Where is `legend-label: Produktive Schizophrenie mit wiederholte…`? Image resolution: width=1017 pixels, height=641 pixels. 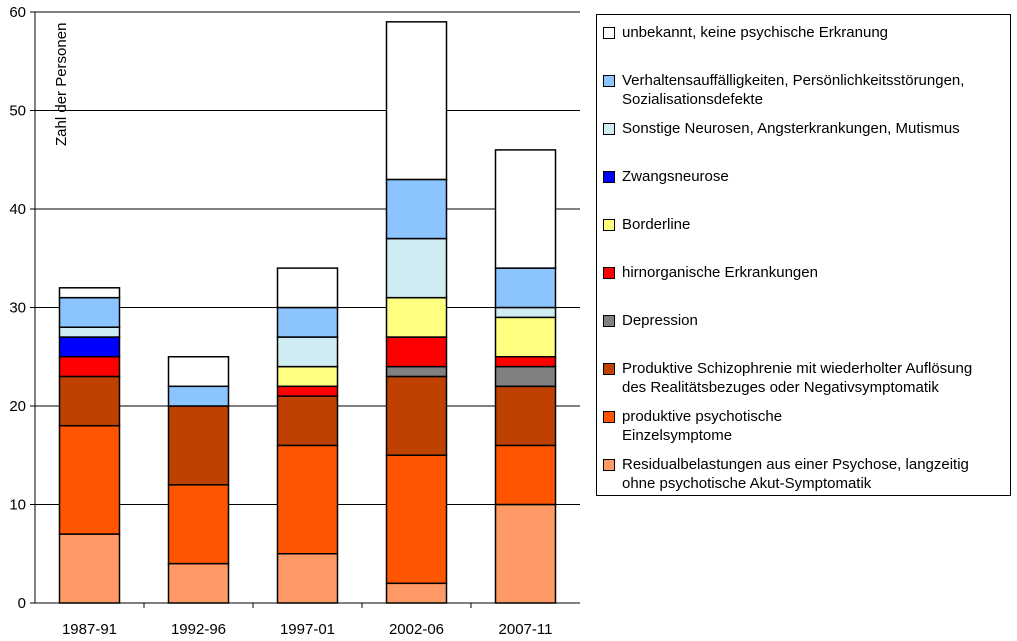 legend-label: Produktive Schizophrenie mit wiederholte… is located at coordinates (797, 378).